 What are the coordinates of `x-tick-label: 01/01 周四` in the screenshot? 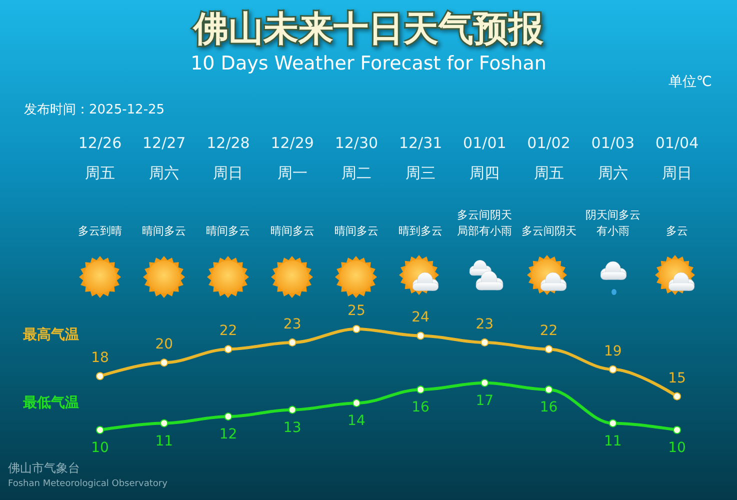 It's located at (484, 158).